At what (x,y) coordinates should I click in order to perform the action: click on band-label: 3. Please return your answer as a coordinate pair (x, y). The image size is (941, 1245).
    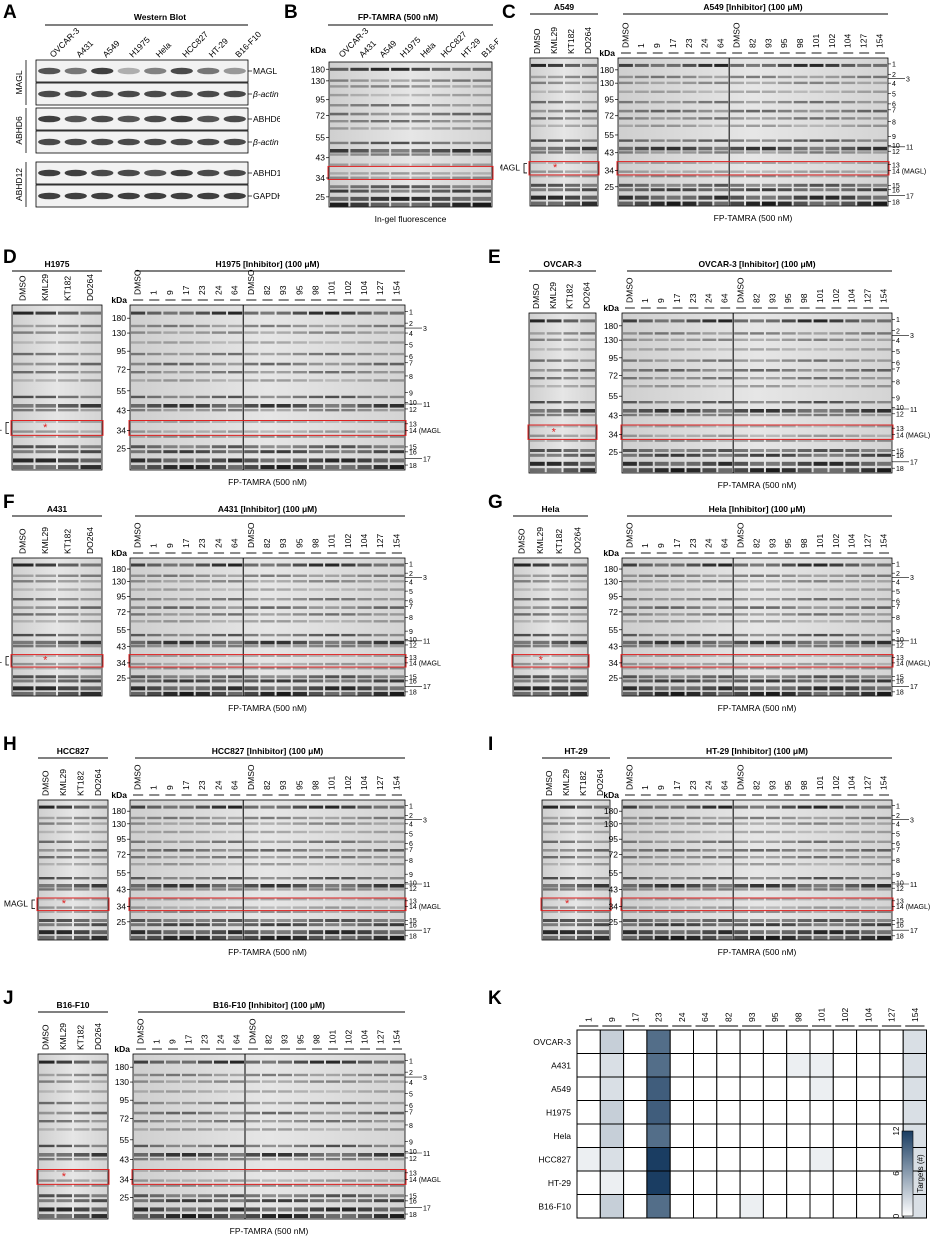
    Looking at the image, I should click on (912, 820).